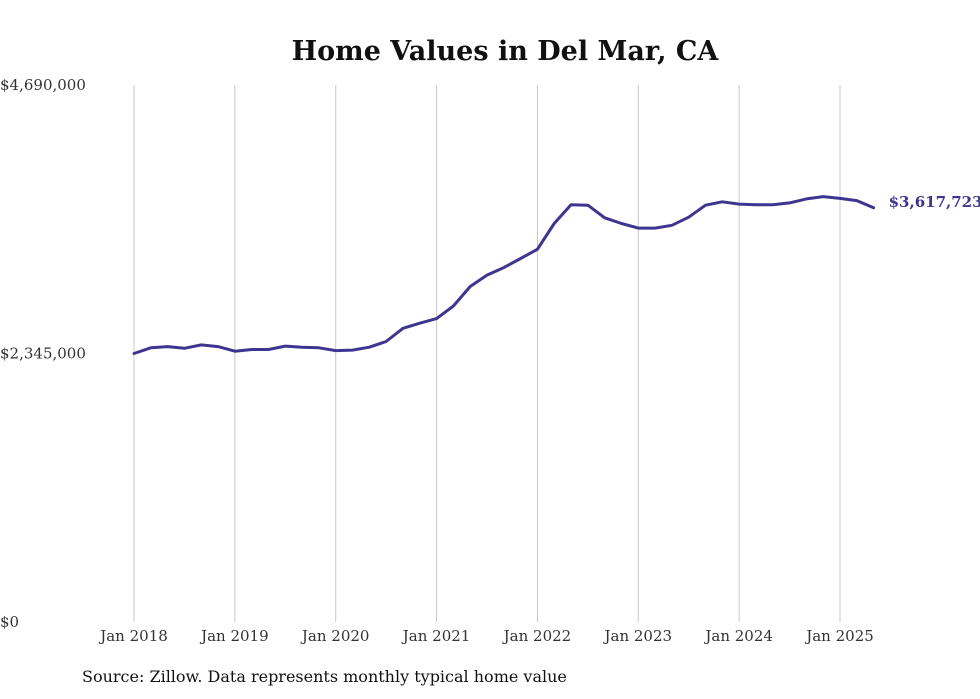 The height and width of the screenshot is (699, 980). I want to click on y-tick-label: $2,345,000, so click(43, 354).